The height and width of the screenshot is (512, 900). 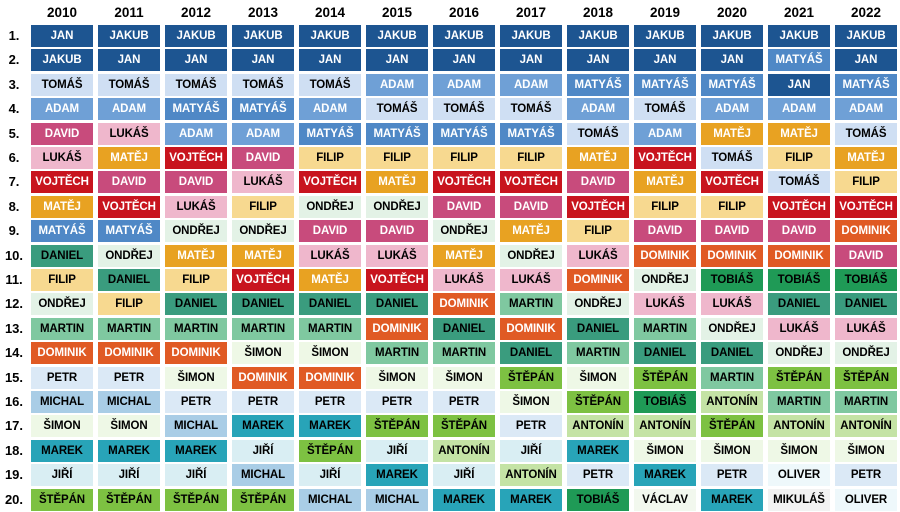 What do you see at coordinates (62, 12) in the screenshot?
I see `year-header: 2010` at bounding box center [62, 12].